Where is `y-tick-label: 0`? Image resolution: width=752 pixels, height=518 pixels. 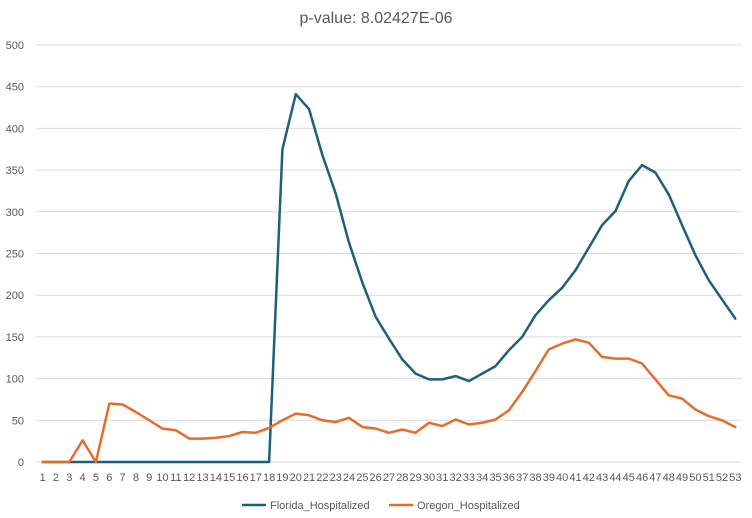
y-tick-label: 0 is located at coordinates (21, 463).